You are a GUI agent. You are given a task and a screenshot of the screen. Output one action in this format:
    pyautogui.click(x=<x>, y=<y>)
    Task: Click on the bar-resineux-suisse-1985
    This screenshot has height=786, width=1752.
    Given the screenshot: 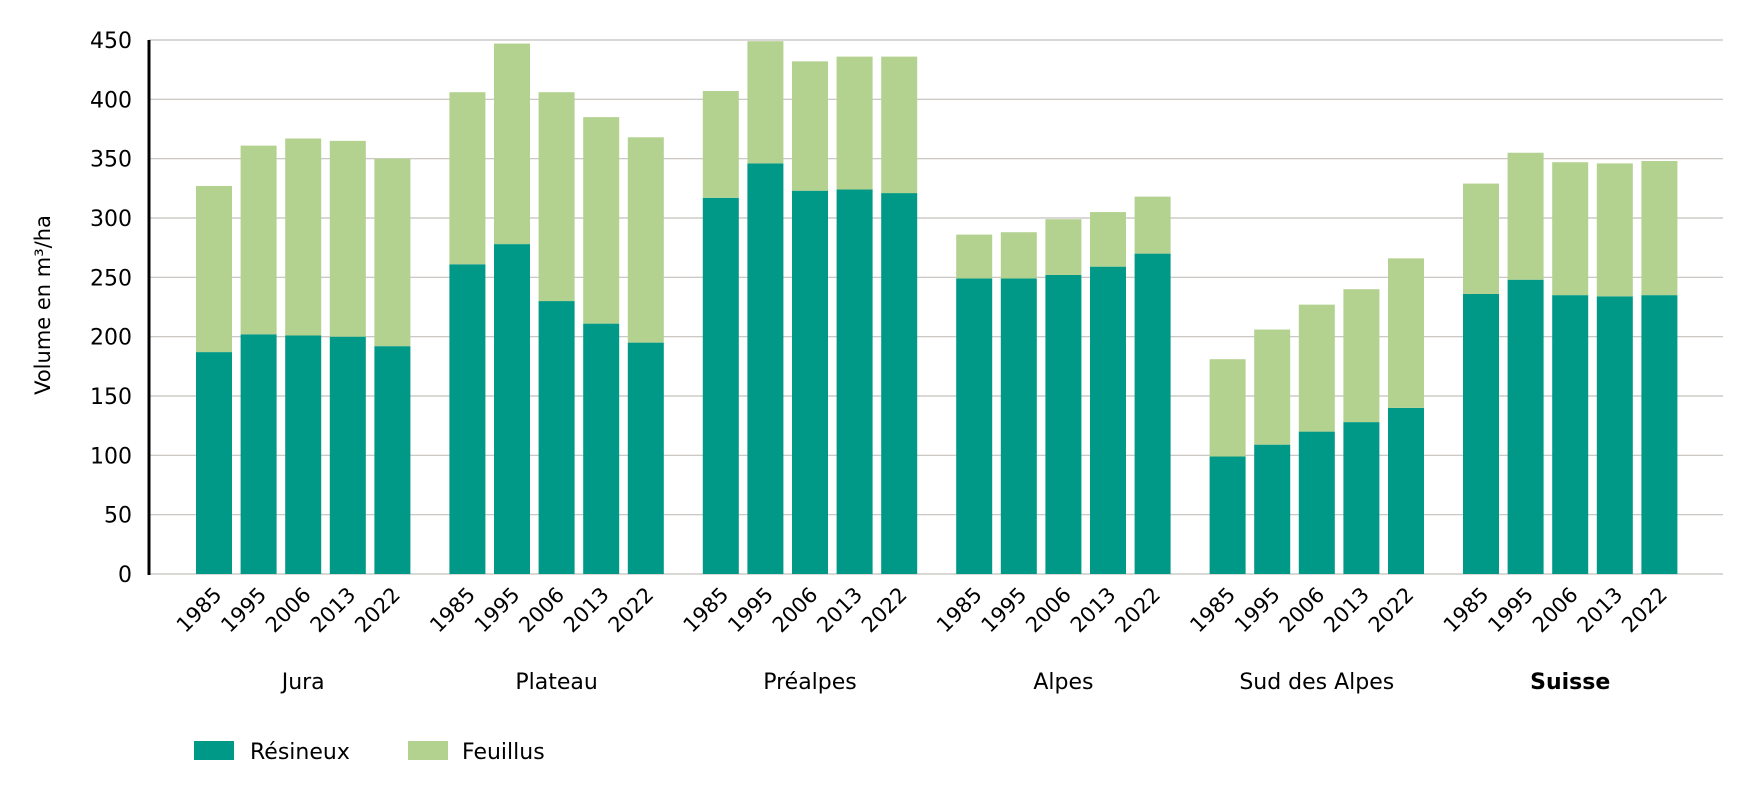 What is the action you would take?
    pyautogui.click(x=1481, y=433)
    